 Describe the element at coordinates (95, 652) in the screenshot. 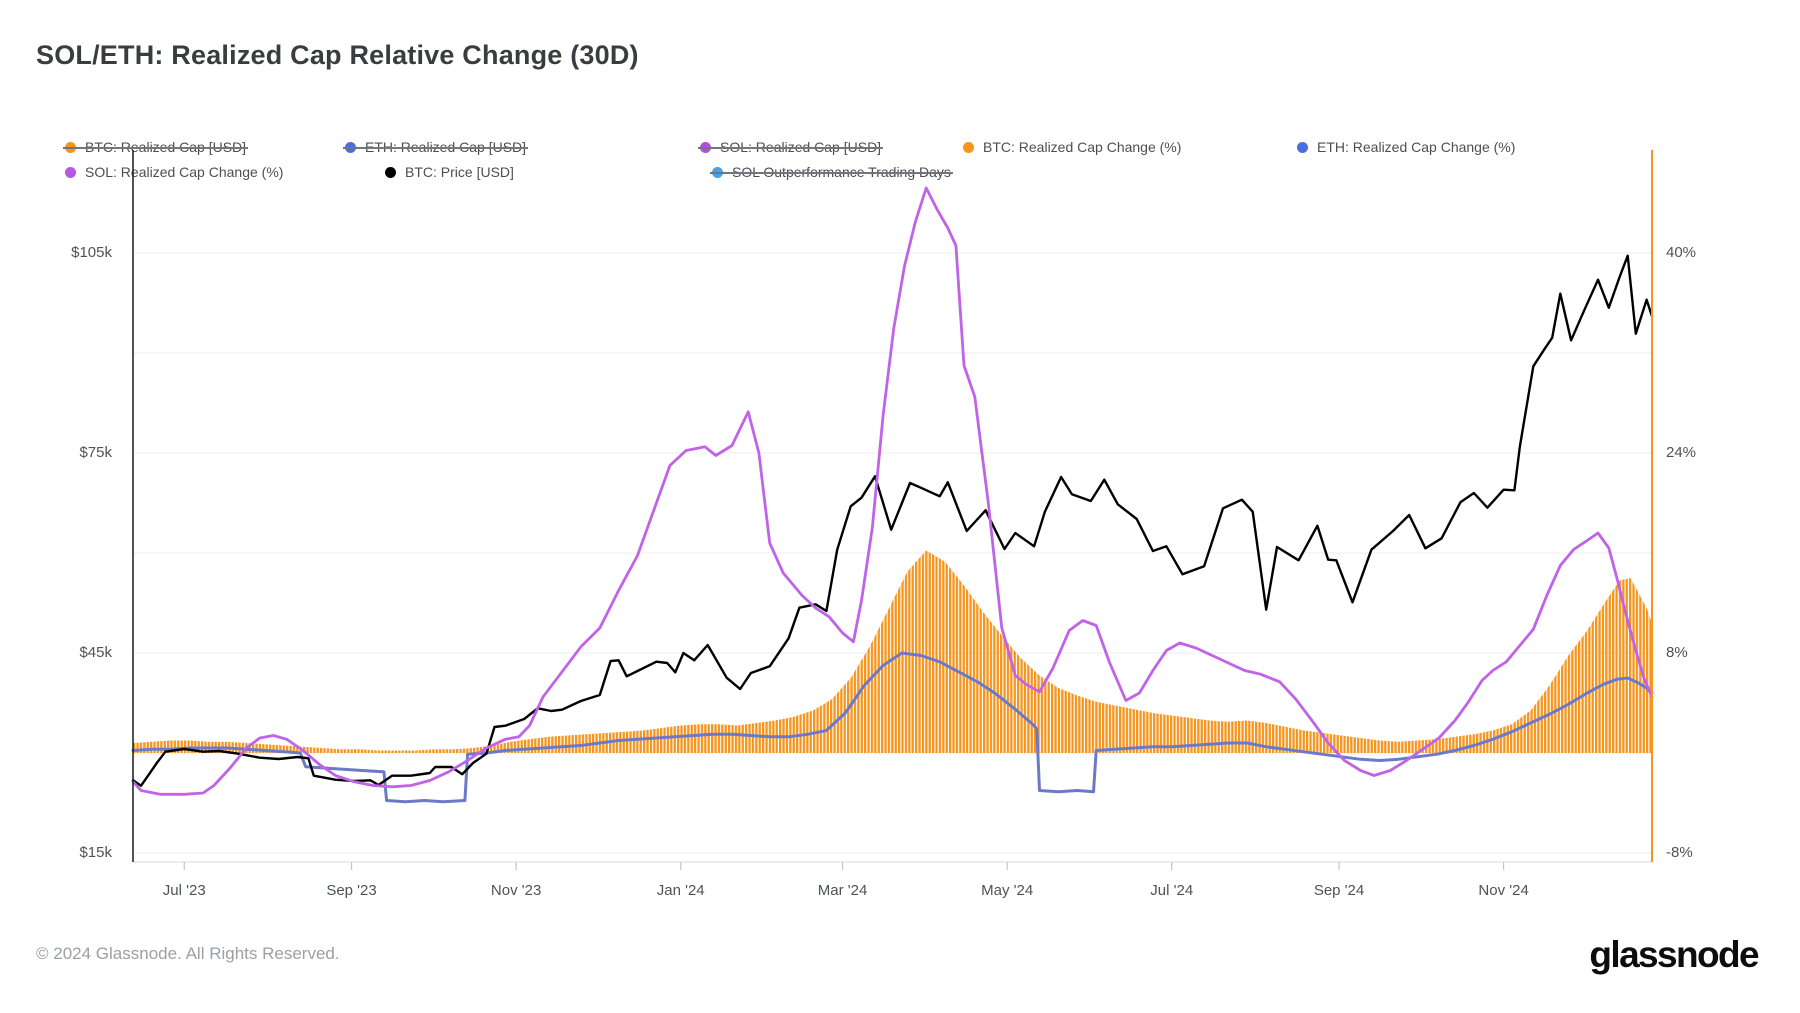

I see `y-axis-label-left: $45k` at that location.